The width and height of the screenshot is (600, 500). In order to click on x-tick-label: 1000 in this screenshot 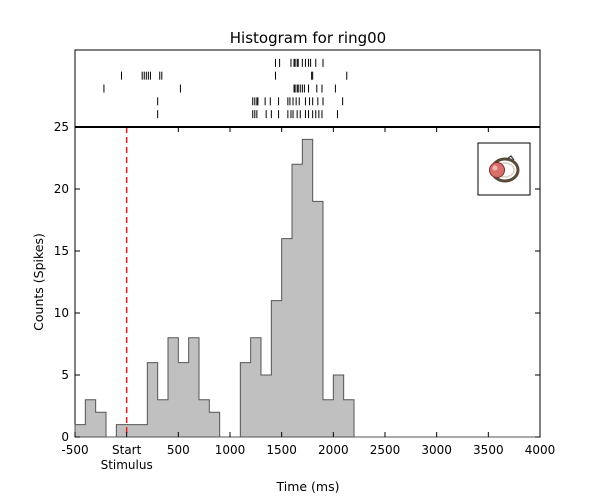, I will do `click(230, 450)`.